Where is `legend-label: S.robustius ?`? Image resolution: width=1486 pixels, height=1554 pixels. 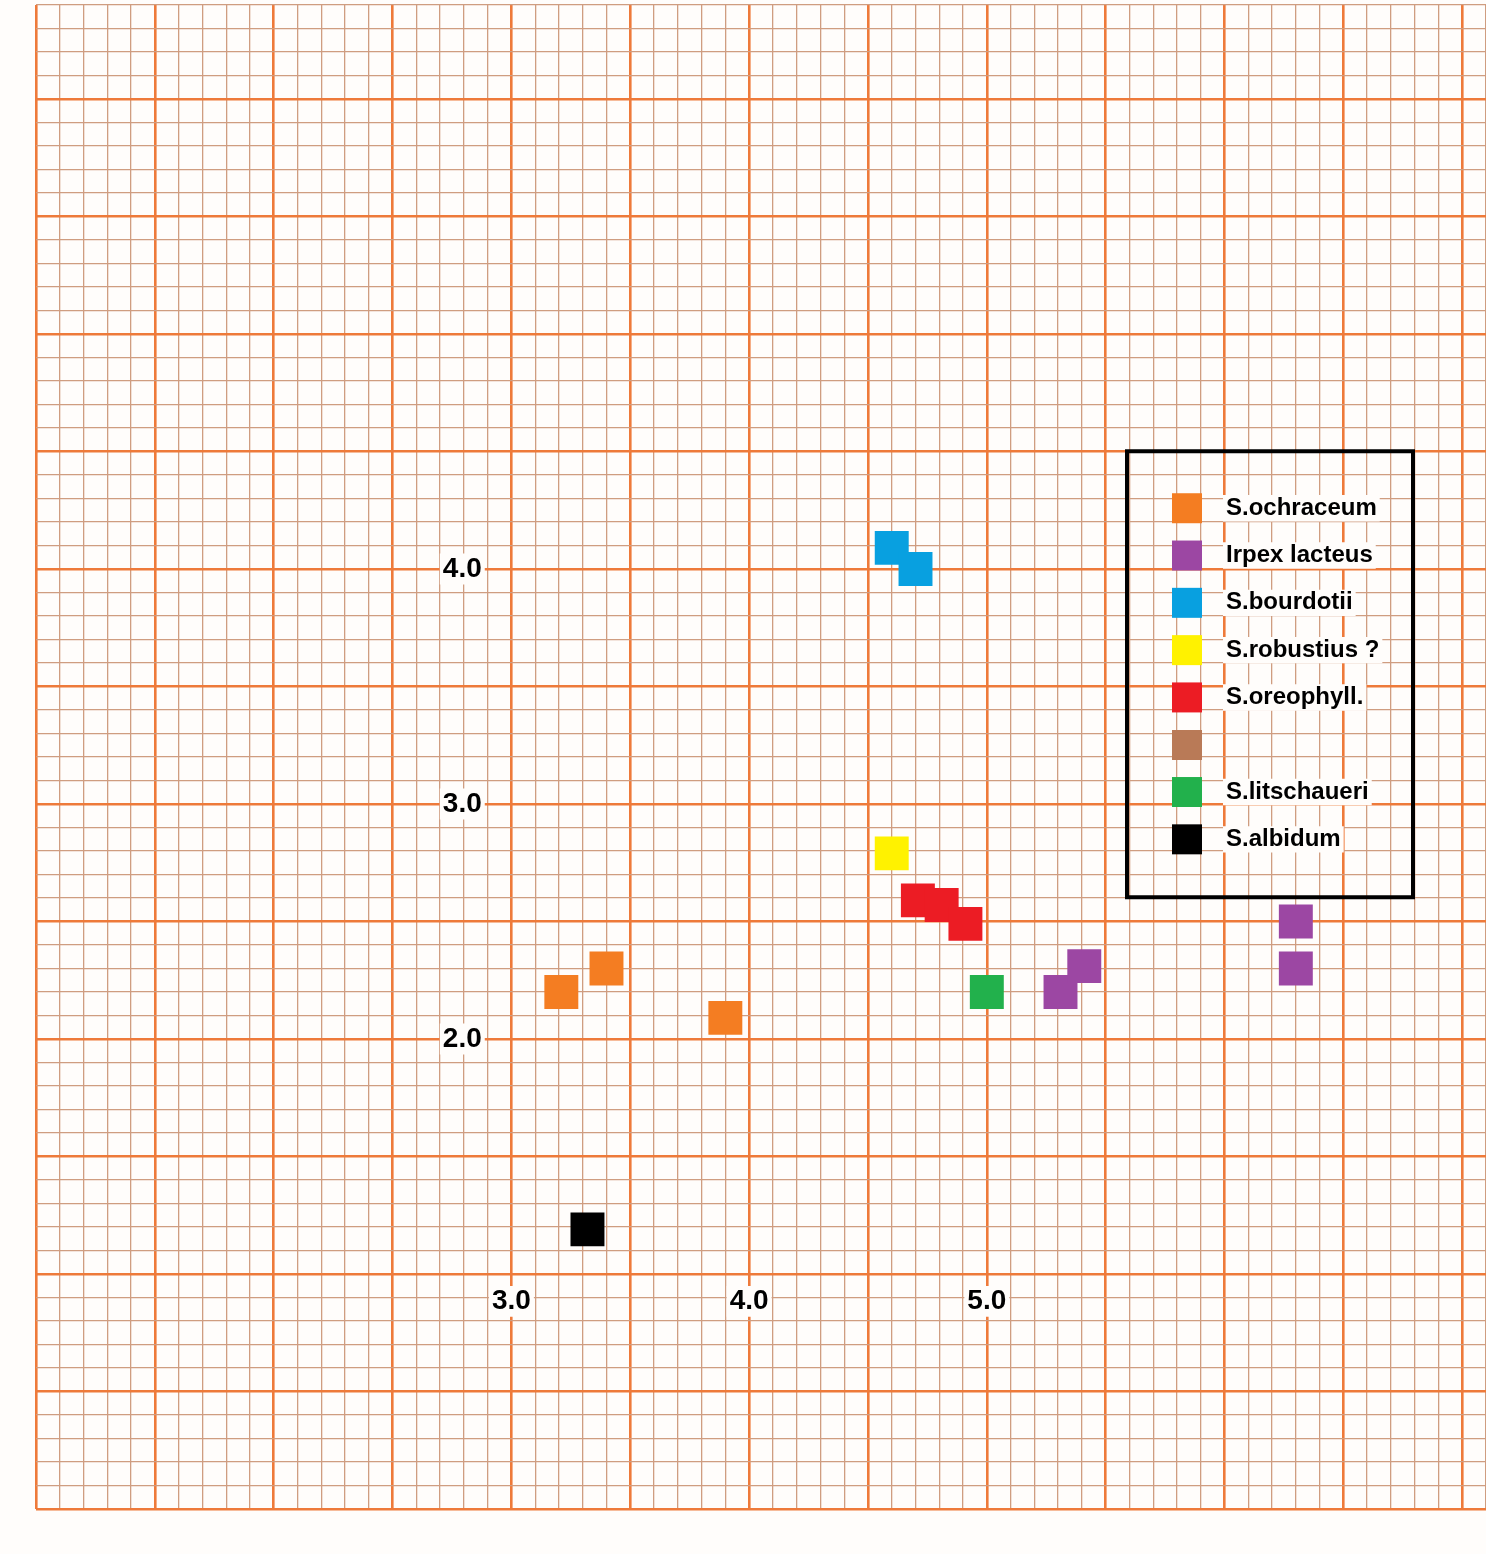
legend-label: S.robustius ? is located at coordinates (1303, 648).